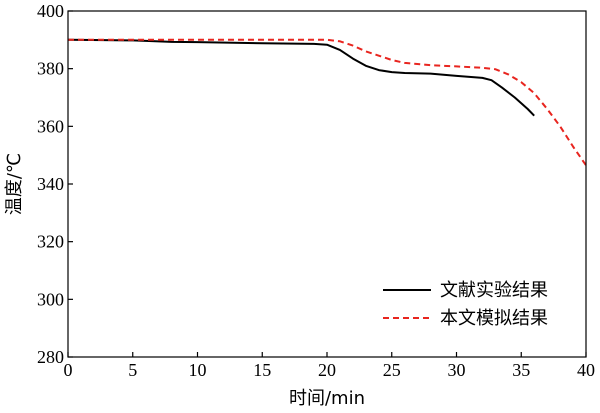 The width and height of the screenshot is (600, 413). I want to click on x-tick-label: 5, so click(132, 370).